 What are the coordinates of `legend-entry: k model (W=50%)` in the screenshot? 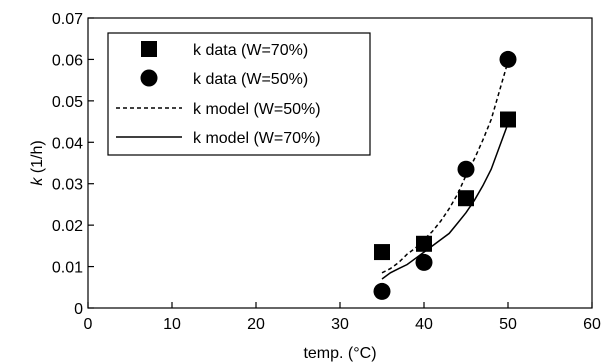 It's located at (218, 109).